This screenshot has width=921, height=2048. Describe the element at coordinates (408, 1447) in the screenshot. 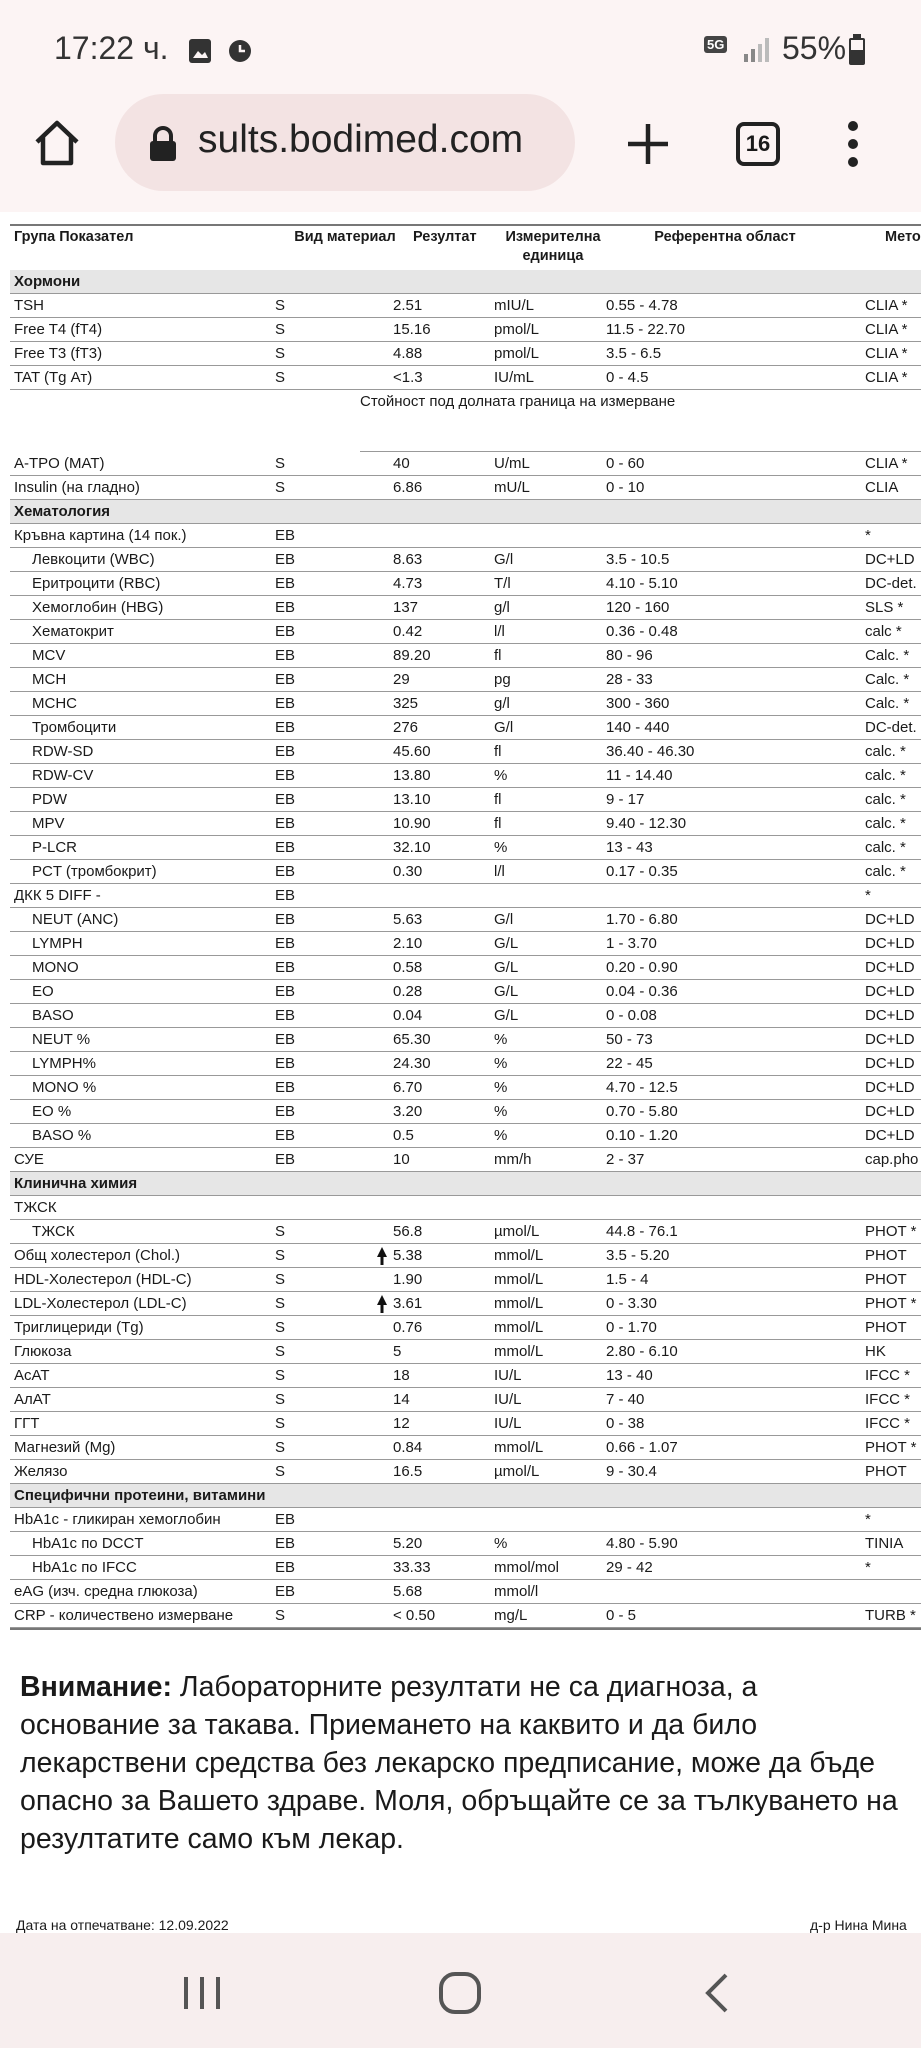

I see `result: 0.84` at that location.